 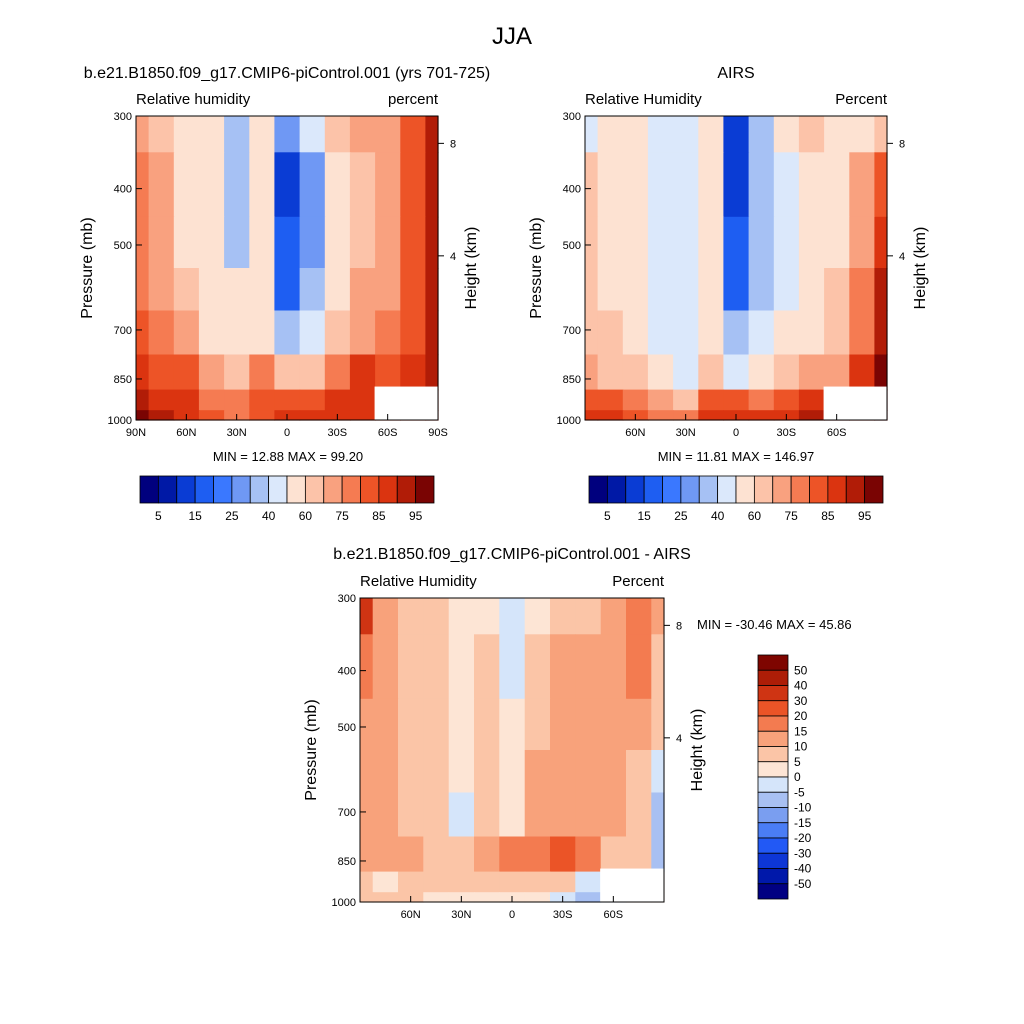 I want to click on min-max-text: MIN = 12.88 MAX = 99.20, so click(x=288, y=456).